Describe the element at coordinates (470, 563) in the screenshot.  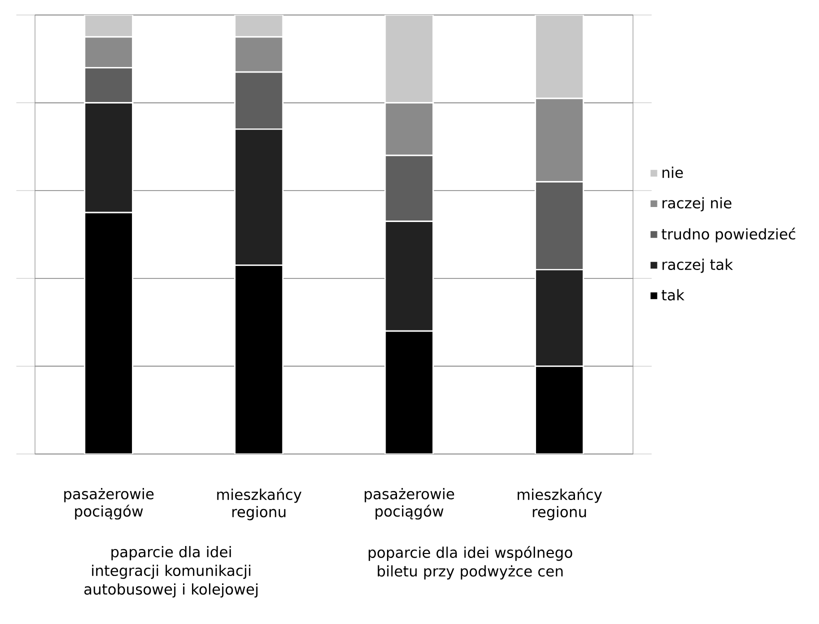
I see `text: poparcie dla idei wspólnego biletu przy podwyżce cen` at that location.